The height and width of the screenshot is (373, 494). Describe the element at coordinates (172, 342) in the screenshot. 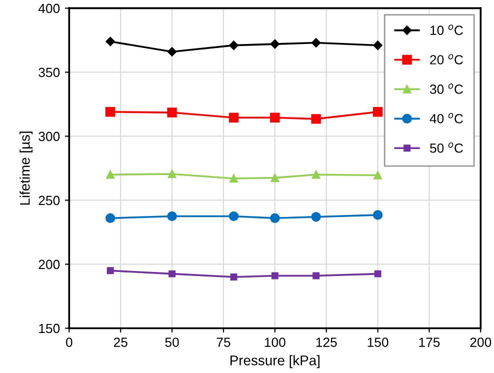

I see `x-tick-label: 50` at that location.